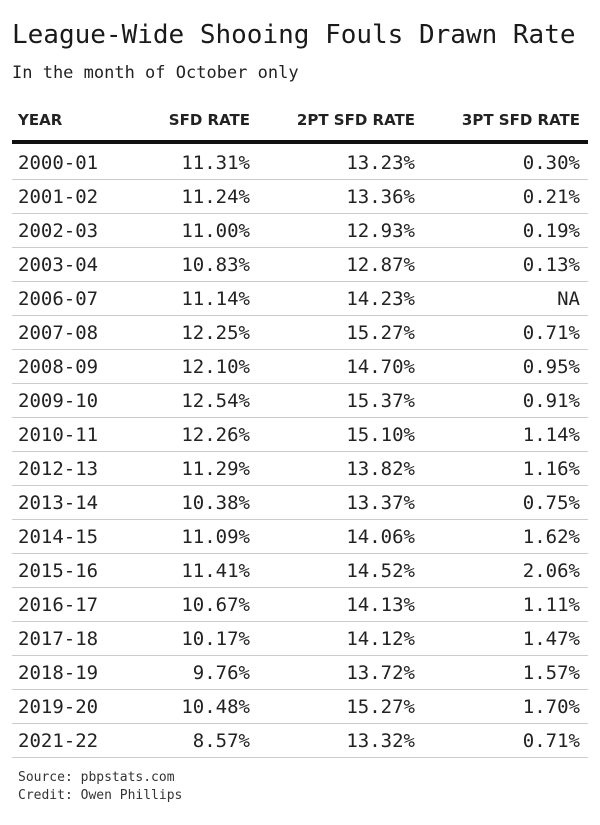 The height and width of the screenshot is (825, 600). I want to click on 3pt-sfd-rate-cell: 1.62%, so click(551, 536).